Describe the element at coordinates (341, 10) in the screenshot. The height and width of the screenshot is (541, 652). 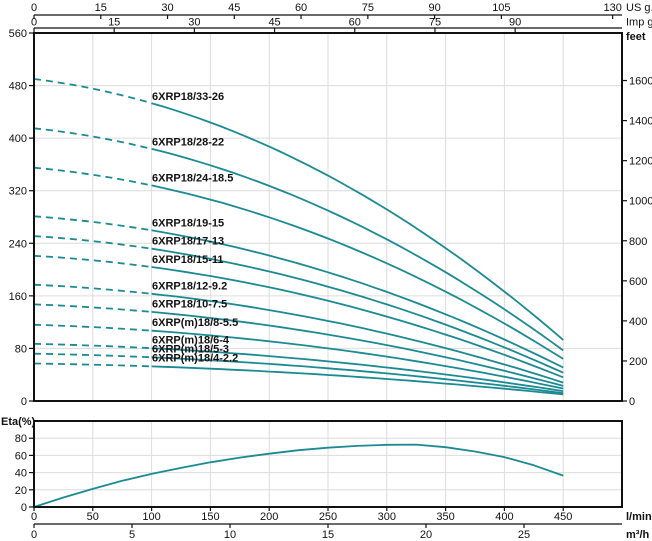
I see `us-gpm-axis: 0 15 30 45 60 75 90 105 130 US g.p.m` at that location.